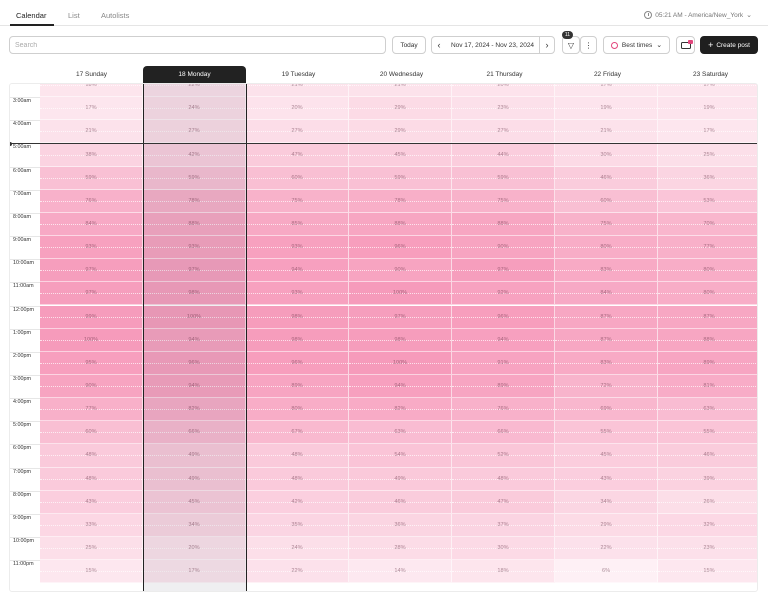  I want to click on media-library-button, so click(685, 45).